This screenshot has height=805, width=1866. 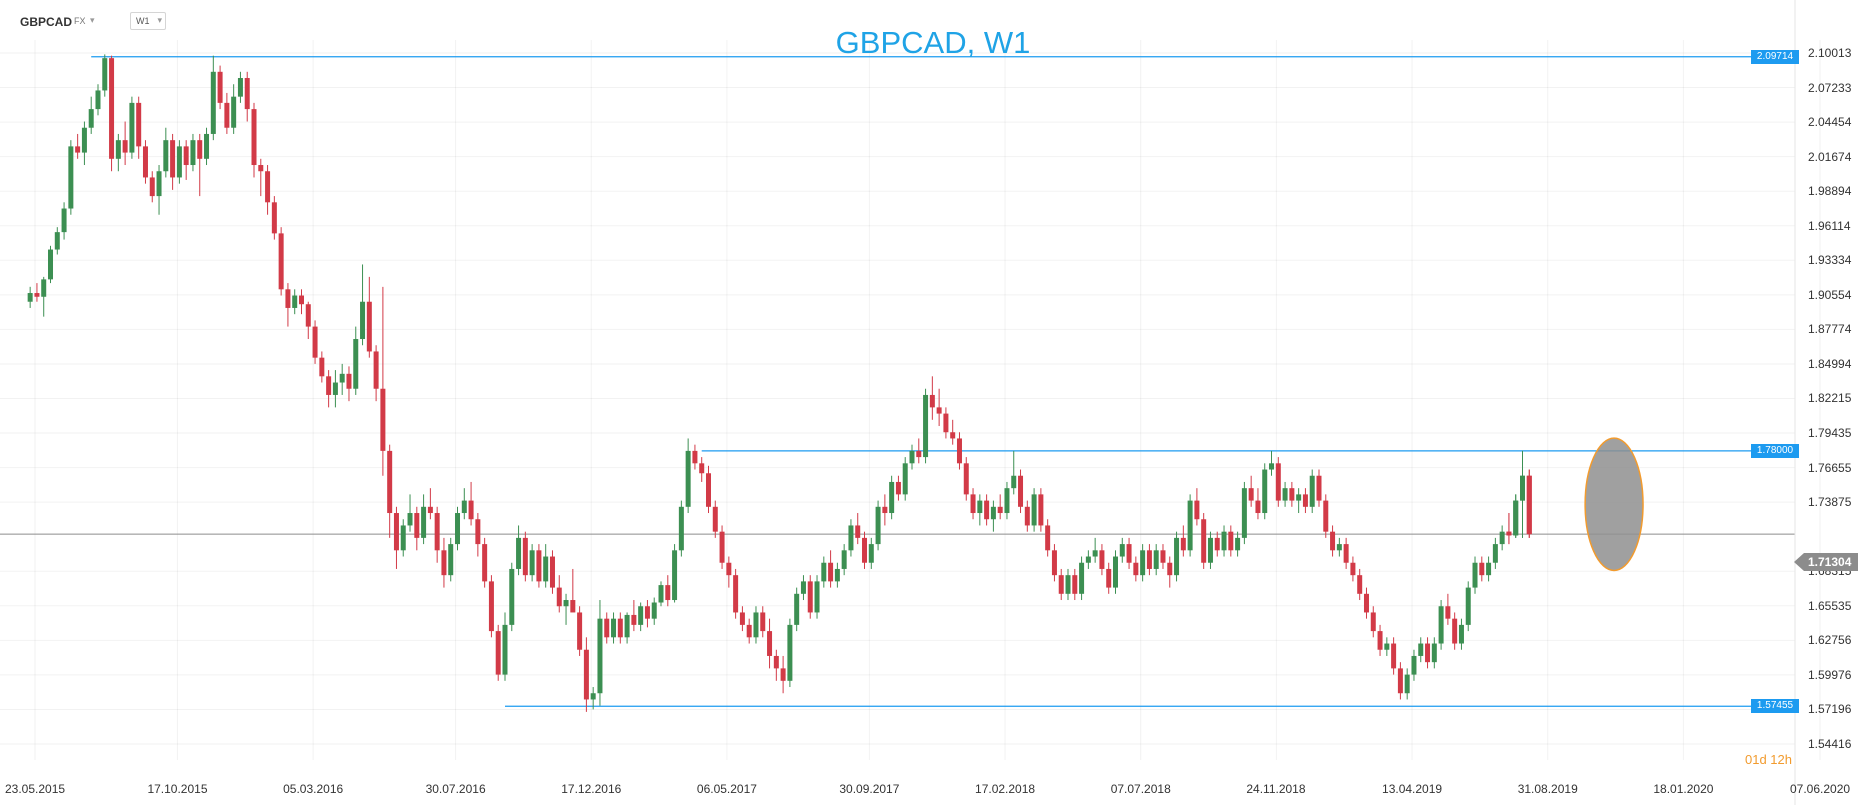 I want to click on price-tick-label: 2.07233, so click(x=1830, y=87).